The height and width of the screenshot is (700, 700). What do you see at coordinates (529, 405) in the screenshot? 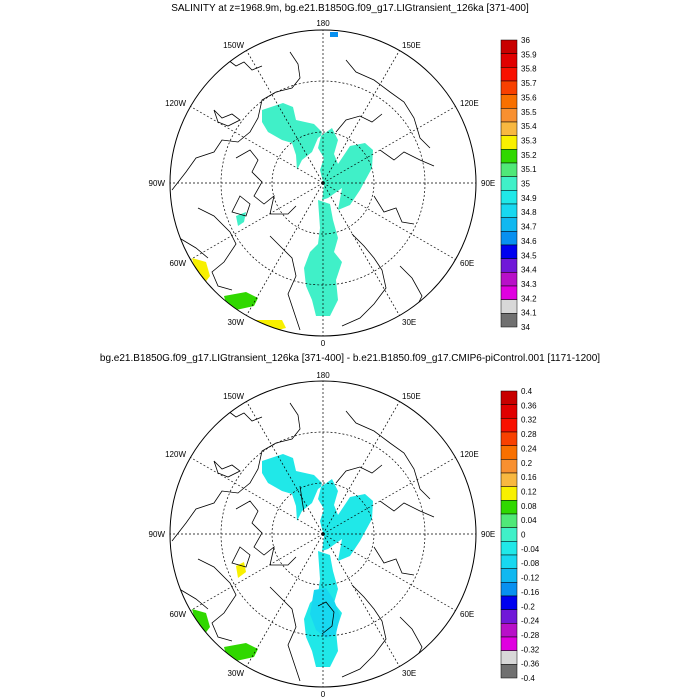
I see `colorbar-label: 0.36` at bounding box center [529, 405].